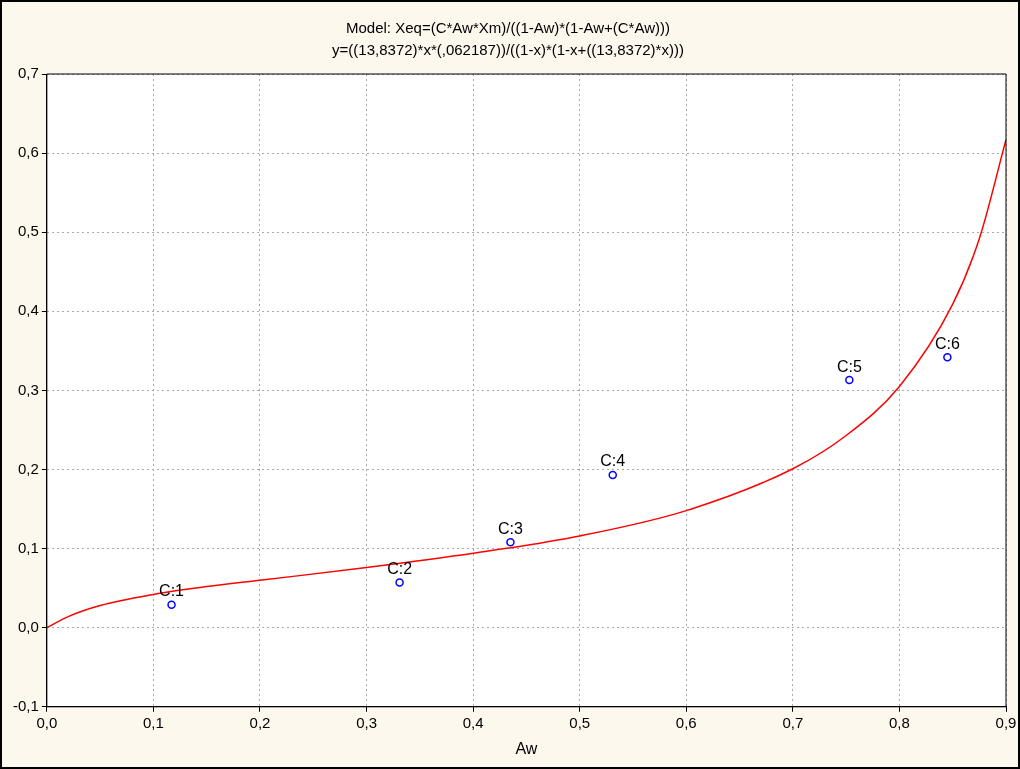 Image resolution: width=1020 pixels, height=769 pixels. Describe the element at coordinates (947, 343) in the screenshot. I see `annotation: C:6` at that location.